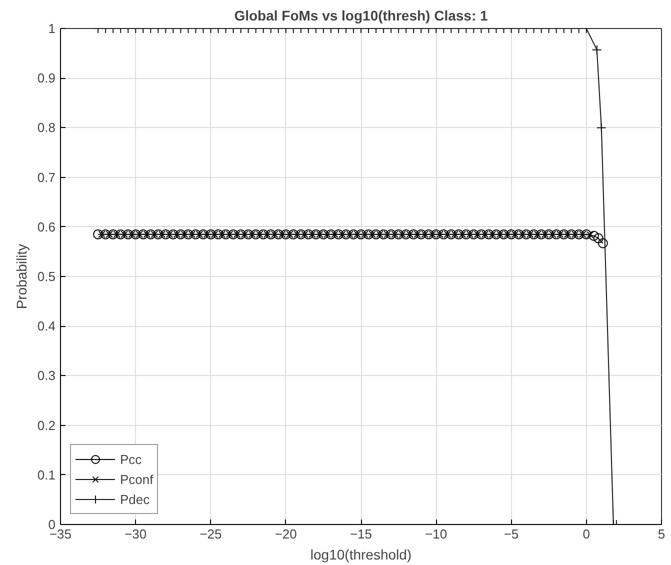 Image resolution: width=671 pixels, height=565 pixels. I want to click on chart-title: Global FoMs vs log10(thresh) Class: 1, so click(361, 16).